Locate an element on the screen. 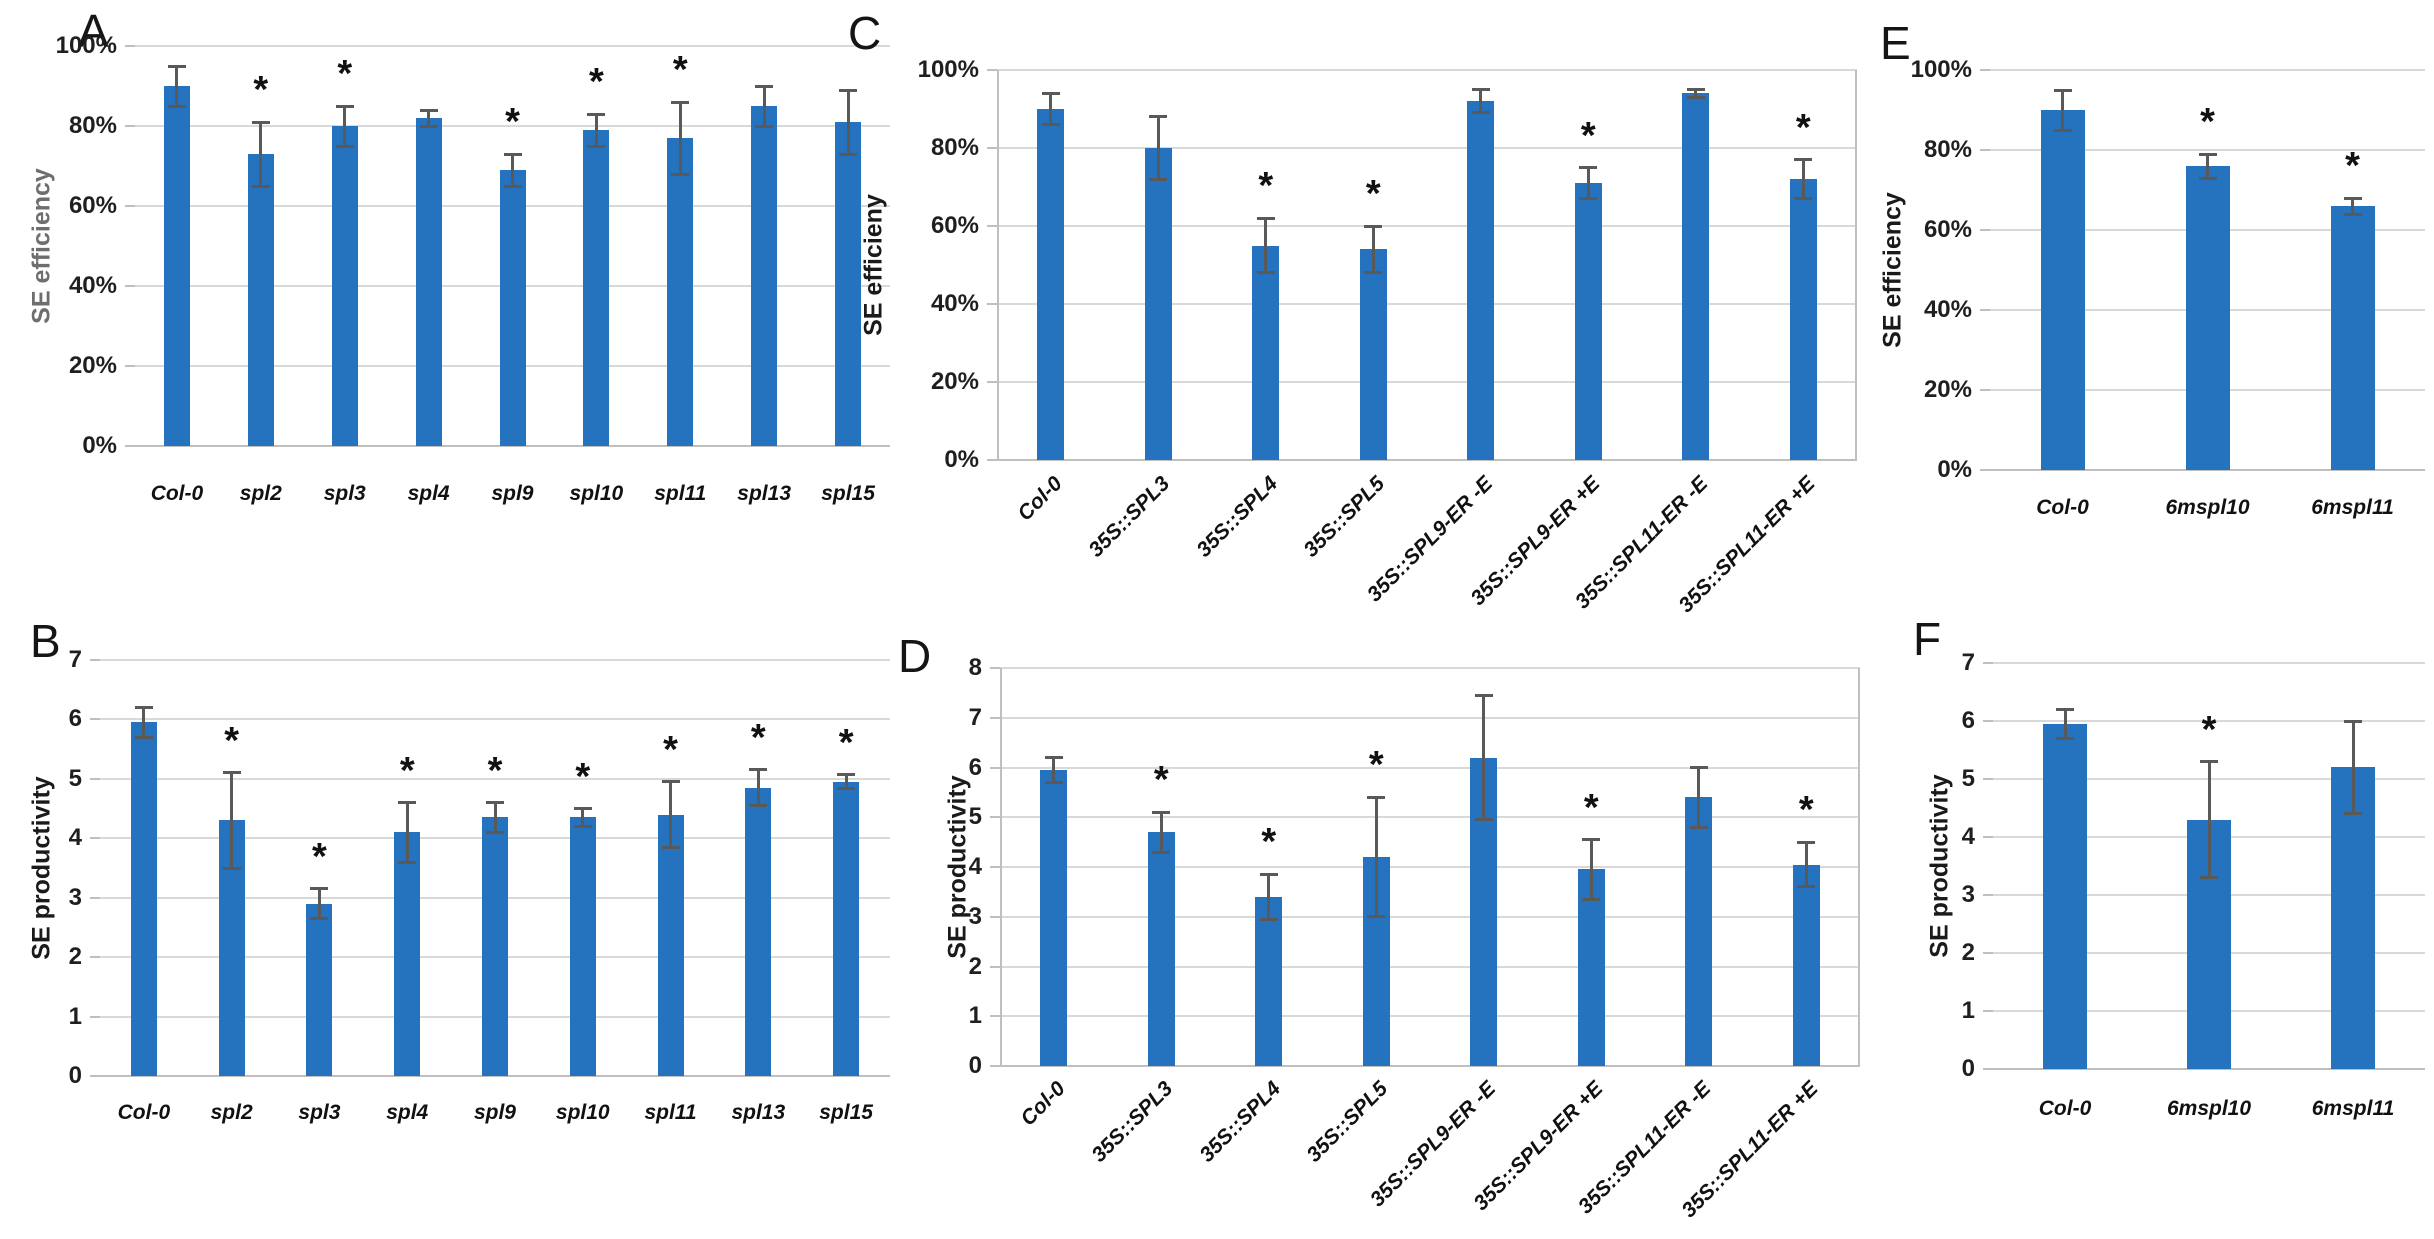  x-tick-label: spl10 is located at coordinates (596, 493).